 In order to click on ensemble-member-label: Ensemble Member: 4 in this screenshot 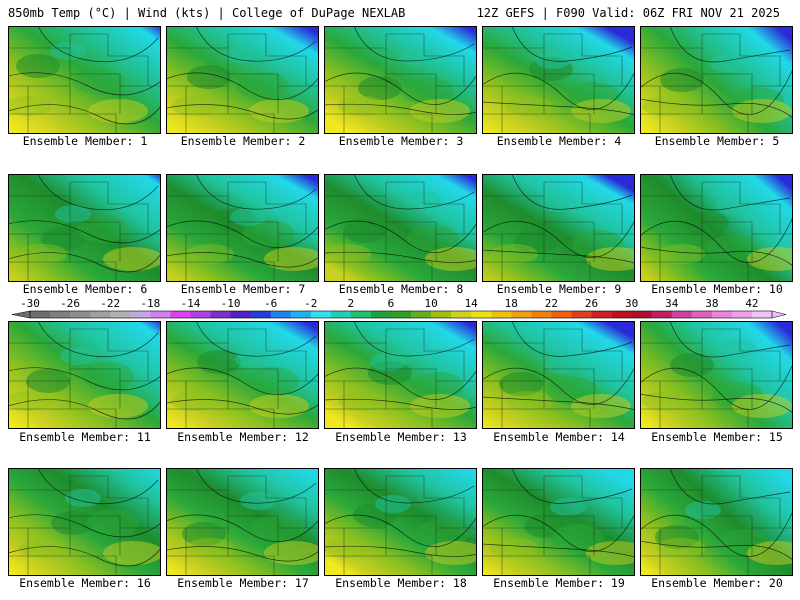, I will do `click(559, 141)`.